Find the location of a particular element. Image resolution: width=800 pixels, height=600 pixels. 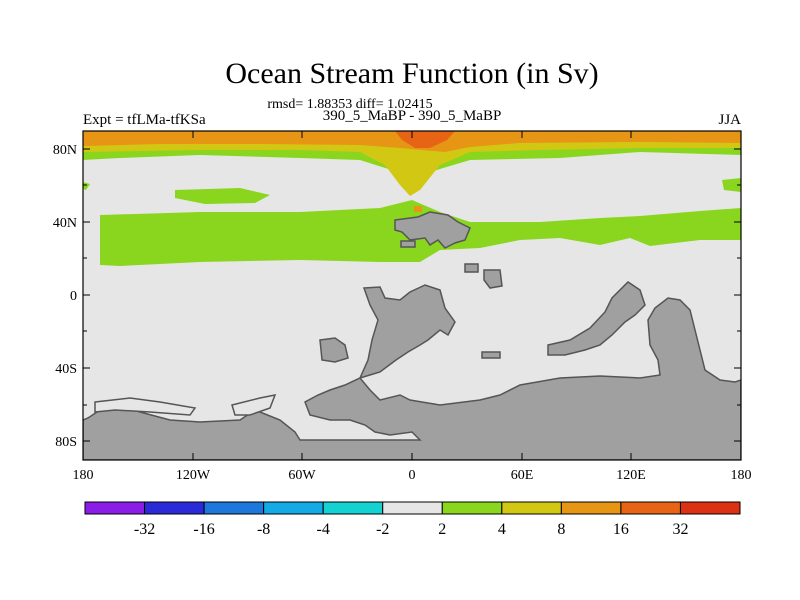

season-label: JJA is located at coordinates (729, 120).